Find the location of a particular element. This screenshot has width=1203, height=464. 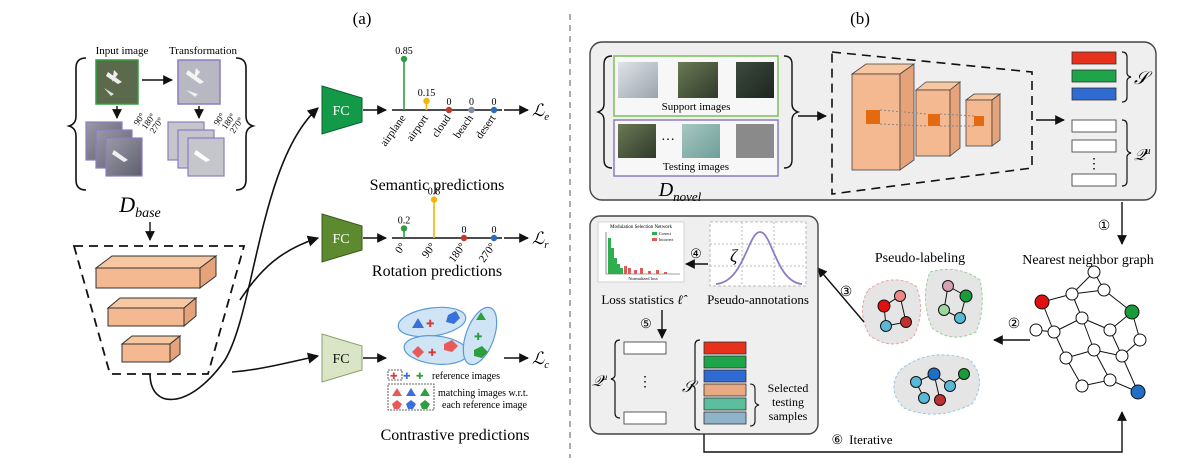

semantic-category-3: beach is located at coordinates (463, 126).